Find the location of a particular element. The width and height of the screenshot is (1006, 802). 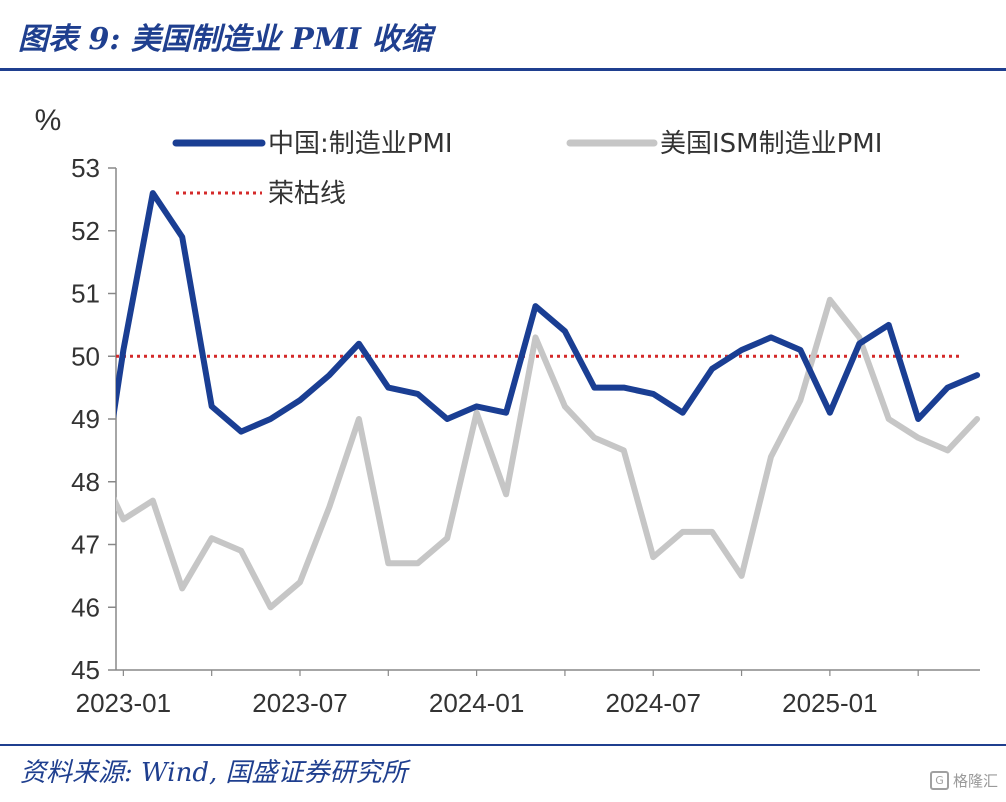

legend-label-china: 中国:制造业PMI is located at coordinates (360, 144).